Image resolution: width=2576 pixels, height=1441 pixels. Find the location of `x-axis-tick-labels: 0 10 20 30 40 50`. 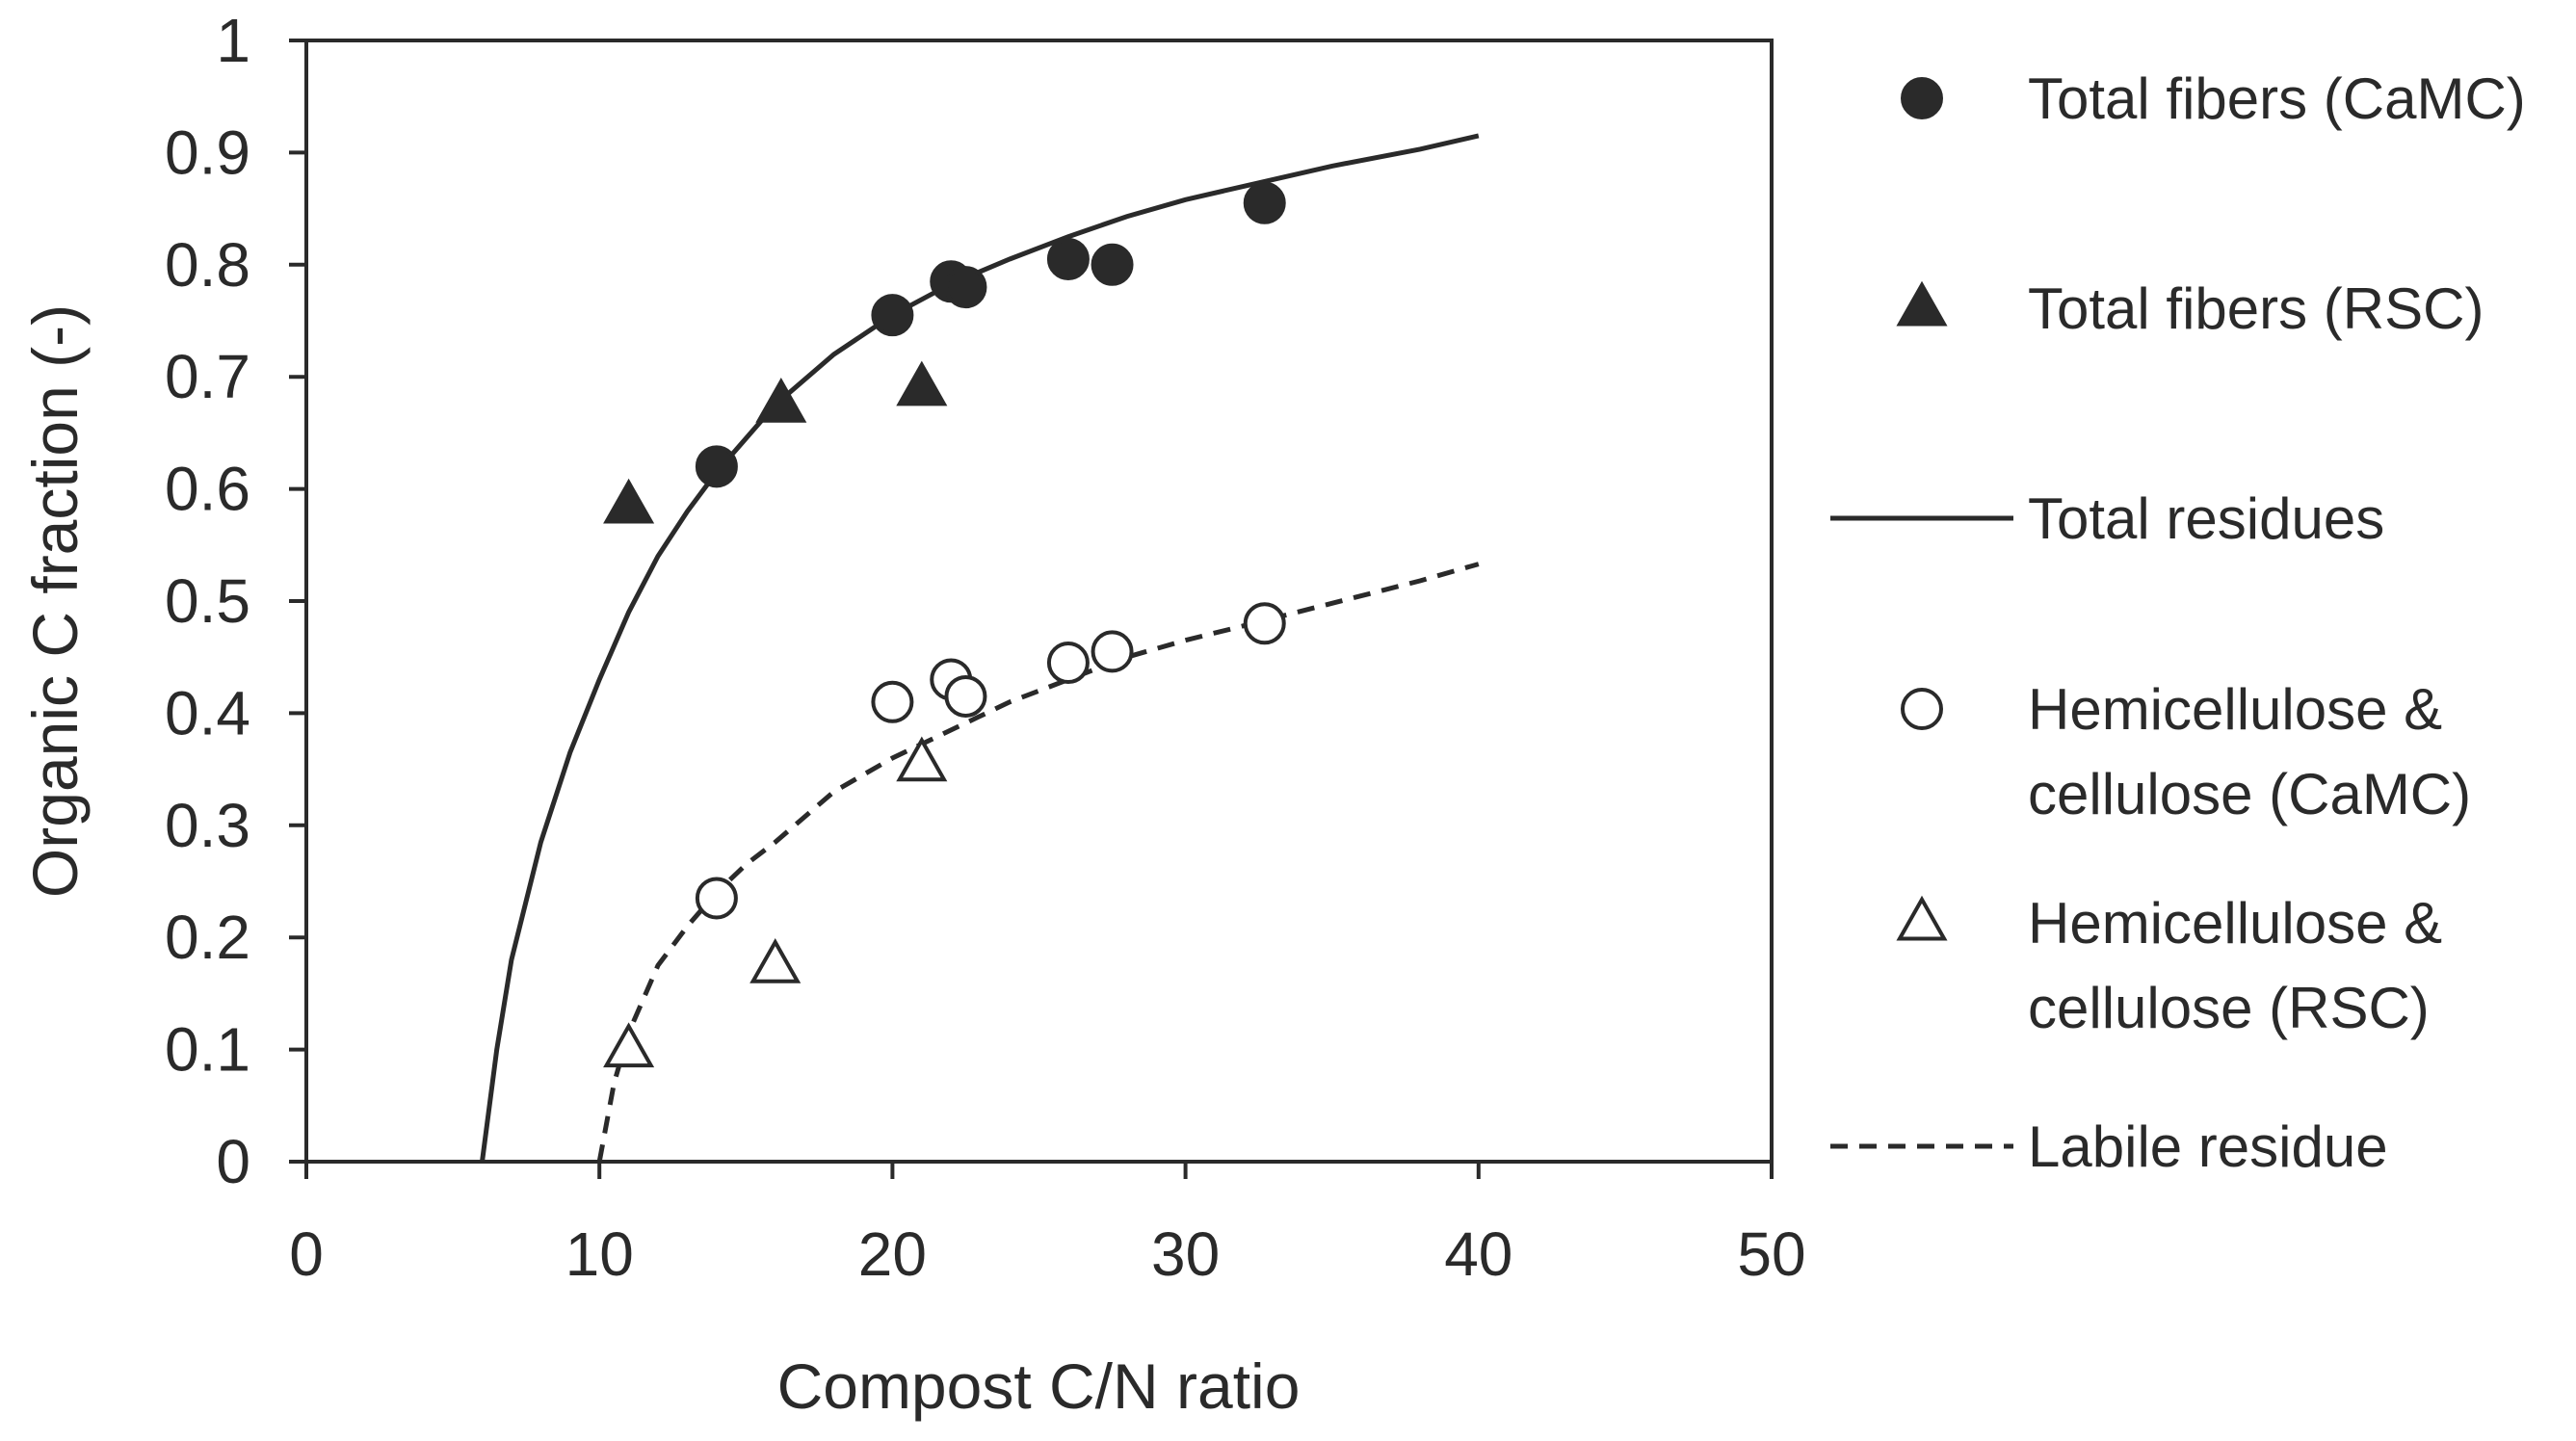

x-axis-tick-labels: 0 10 20 30 40 50 is located at coordinates (1047, 1254).